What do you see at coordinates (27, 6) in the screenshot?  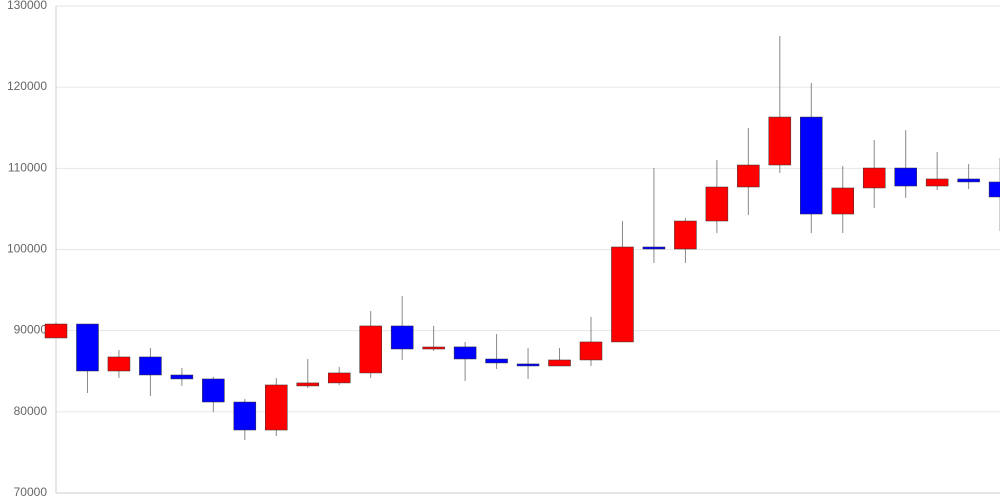 I see `y-tick-label: 130000` at bounding box center [27, 6].